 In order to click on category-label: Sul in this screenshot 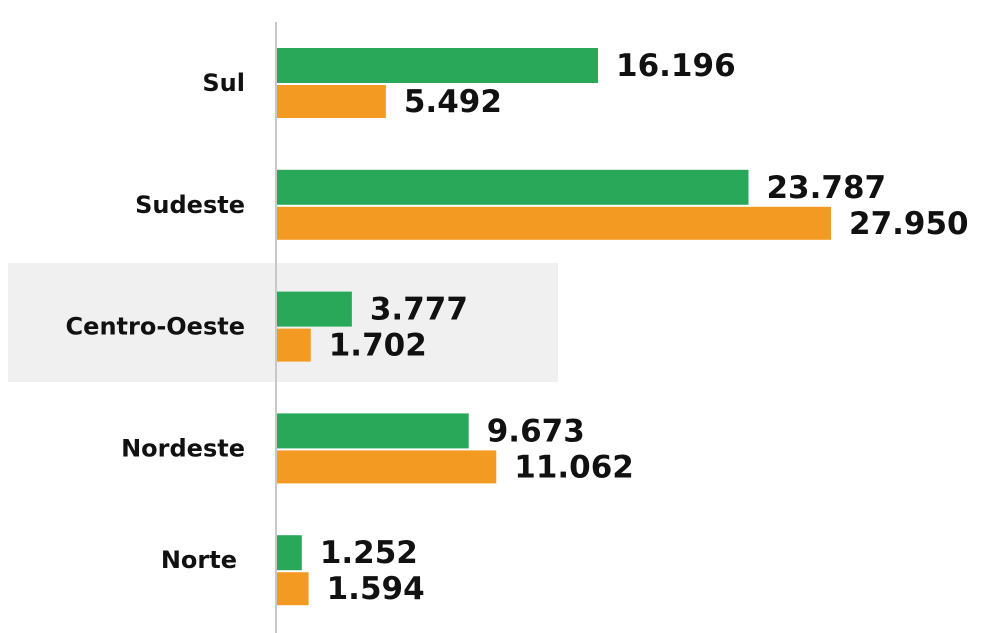, I will do `click(223, 83)`.